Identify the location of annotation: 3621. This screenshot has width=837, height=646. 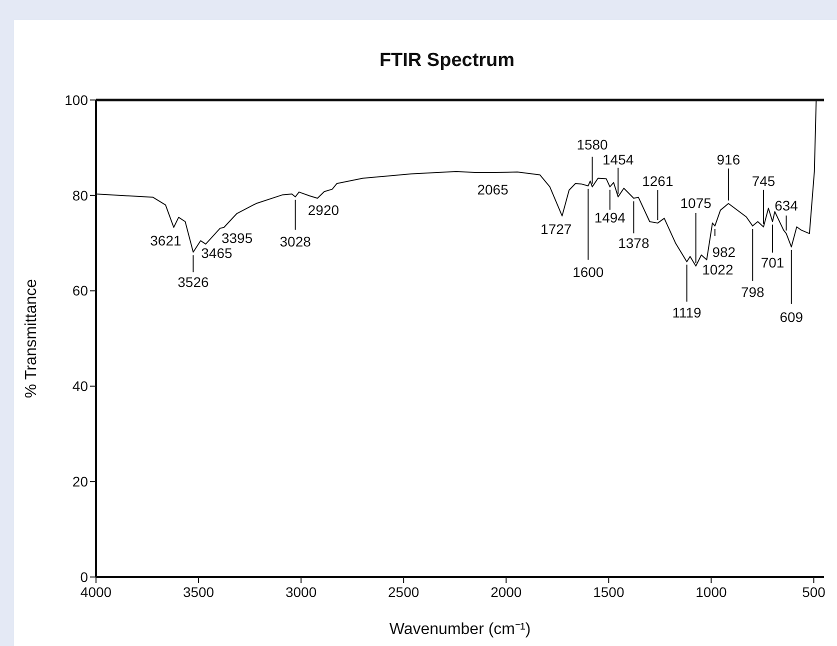
(166, 240).